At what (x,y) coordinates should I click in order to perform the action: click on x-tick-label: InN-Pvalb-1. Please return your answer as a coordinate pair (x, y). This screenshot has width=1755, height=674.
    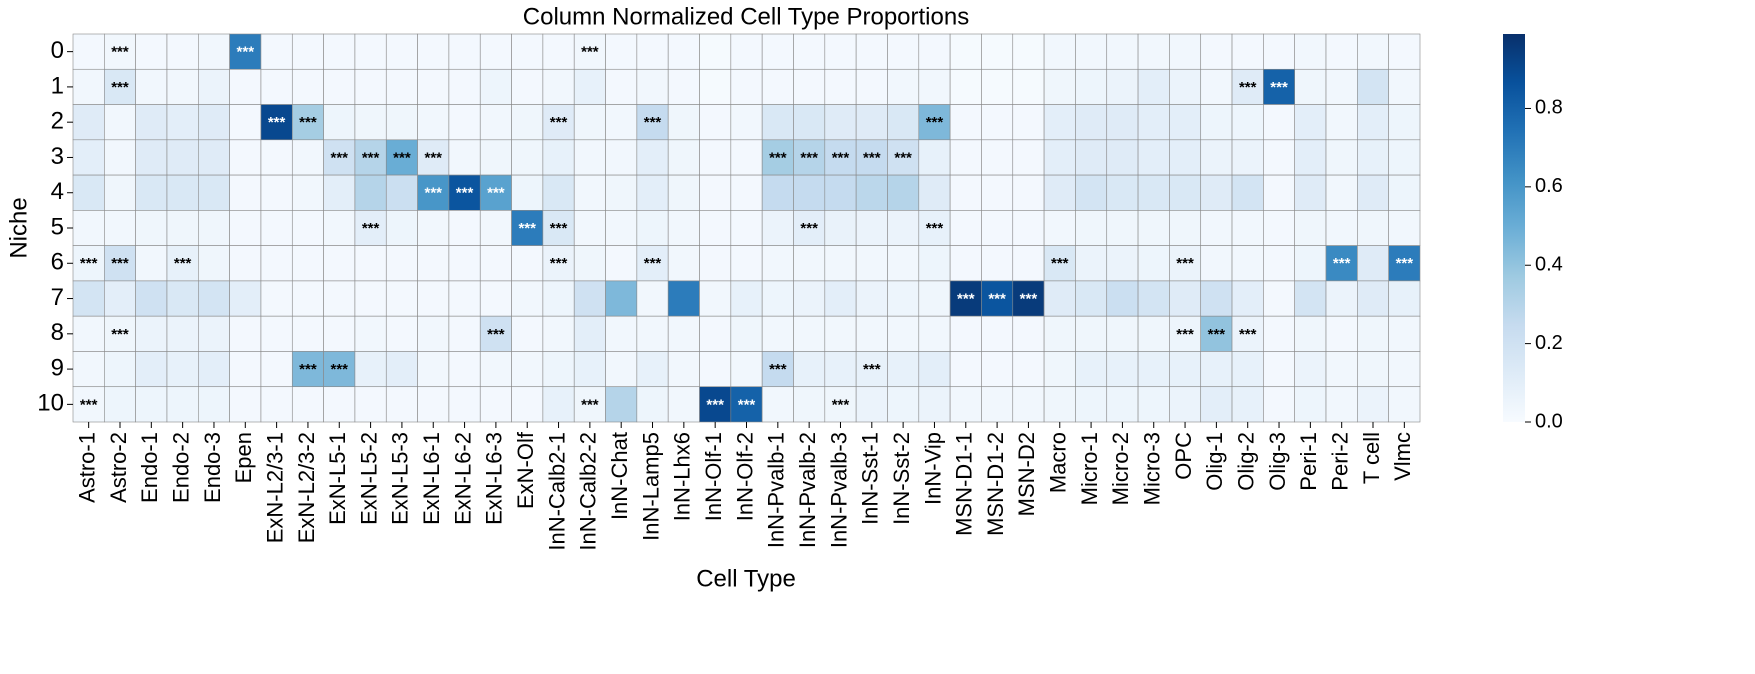
    Looking at the image, I should click on (776, 490).